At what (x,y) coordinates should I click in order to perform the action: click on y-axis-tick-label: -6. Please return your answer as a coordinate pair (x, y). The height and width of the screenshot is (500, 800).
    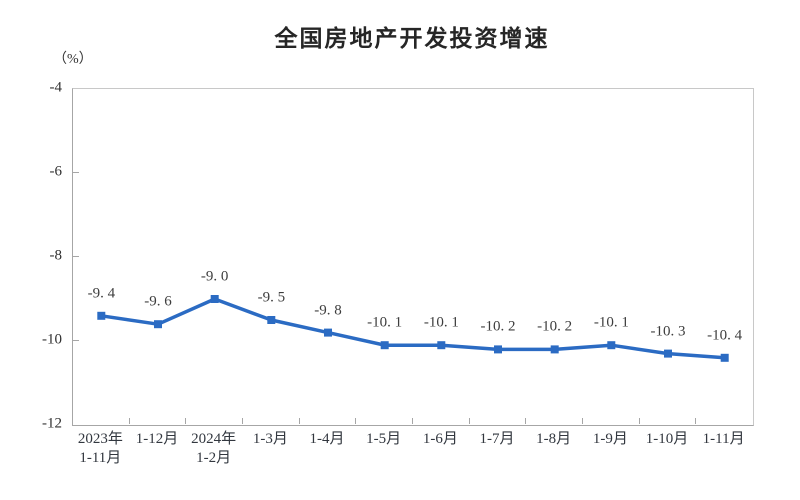
    Looking at the image, I should click on (56, 171).